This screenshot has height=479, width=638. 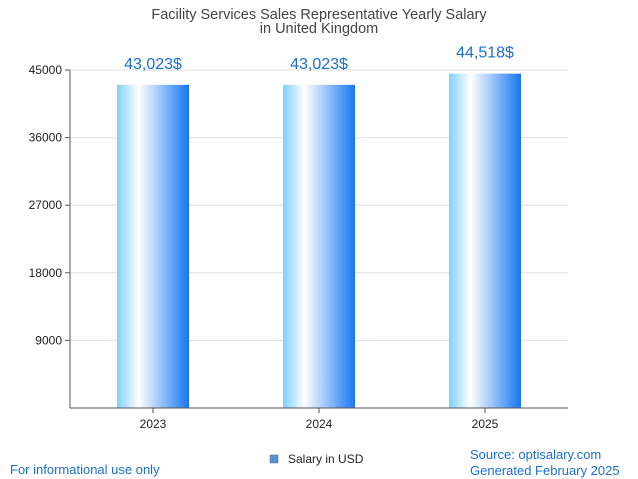 What do you see at coordinates (85, 469) in the screenshot?
I see `disclaimer-text: For informational use only` at bounding box center [85, 469].